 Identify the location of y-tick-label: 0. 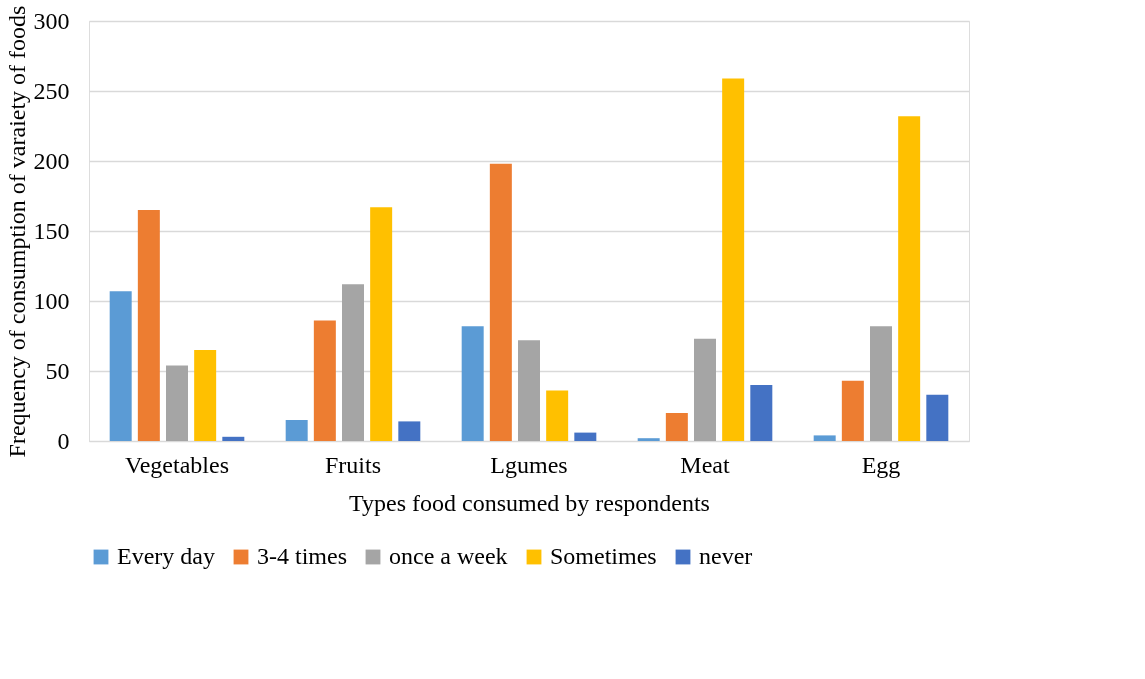
(63, 440).